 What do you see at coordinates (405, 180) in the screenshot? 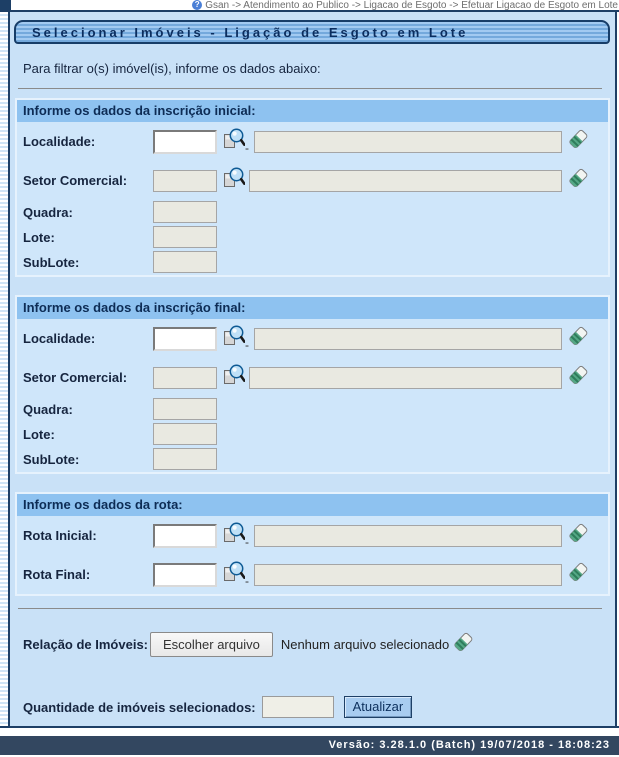
I see `setor-comercial-inicial-descricao` at bounding box center [405, 180].